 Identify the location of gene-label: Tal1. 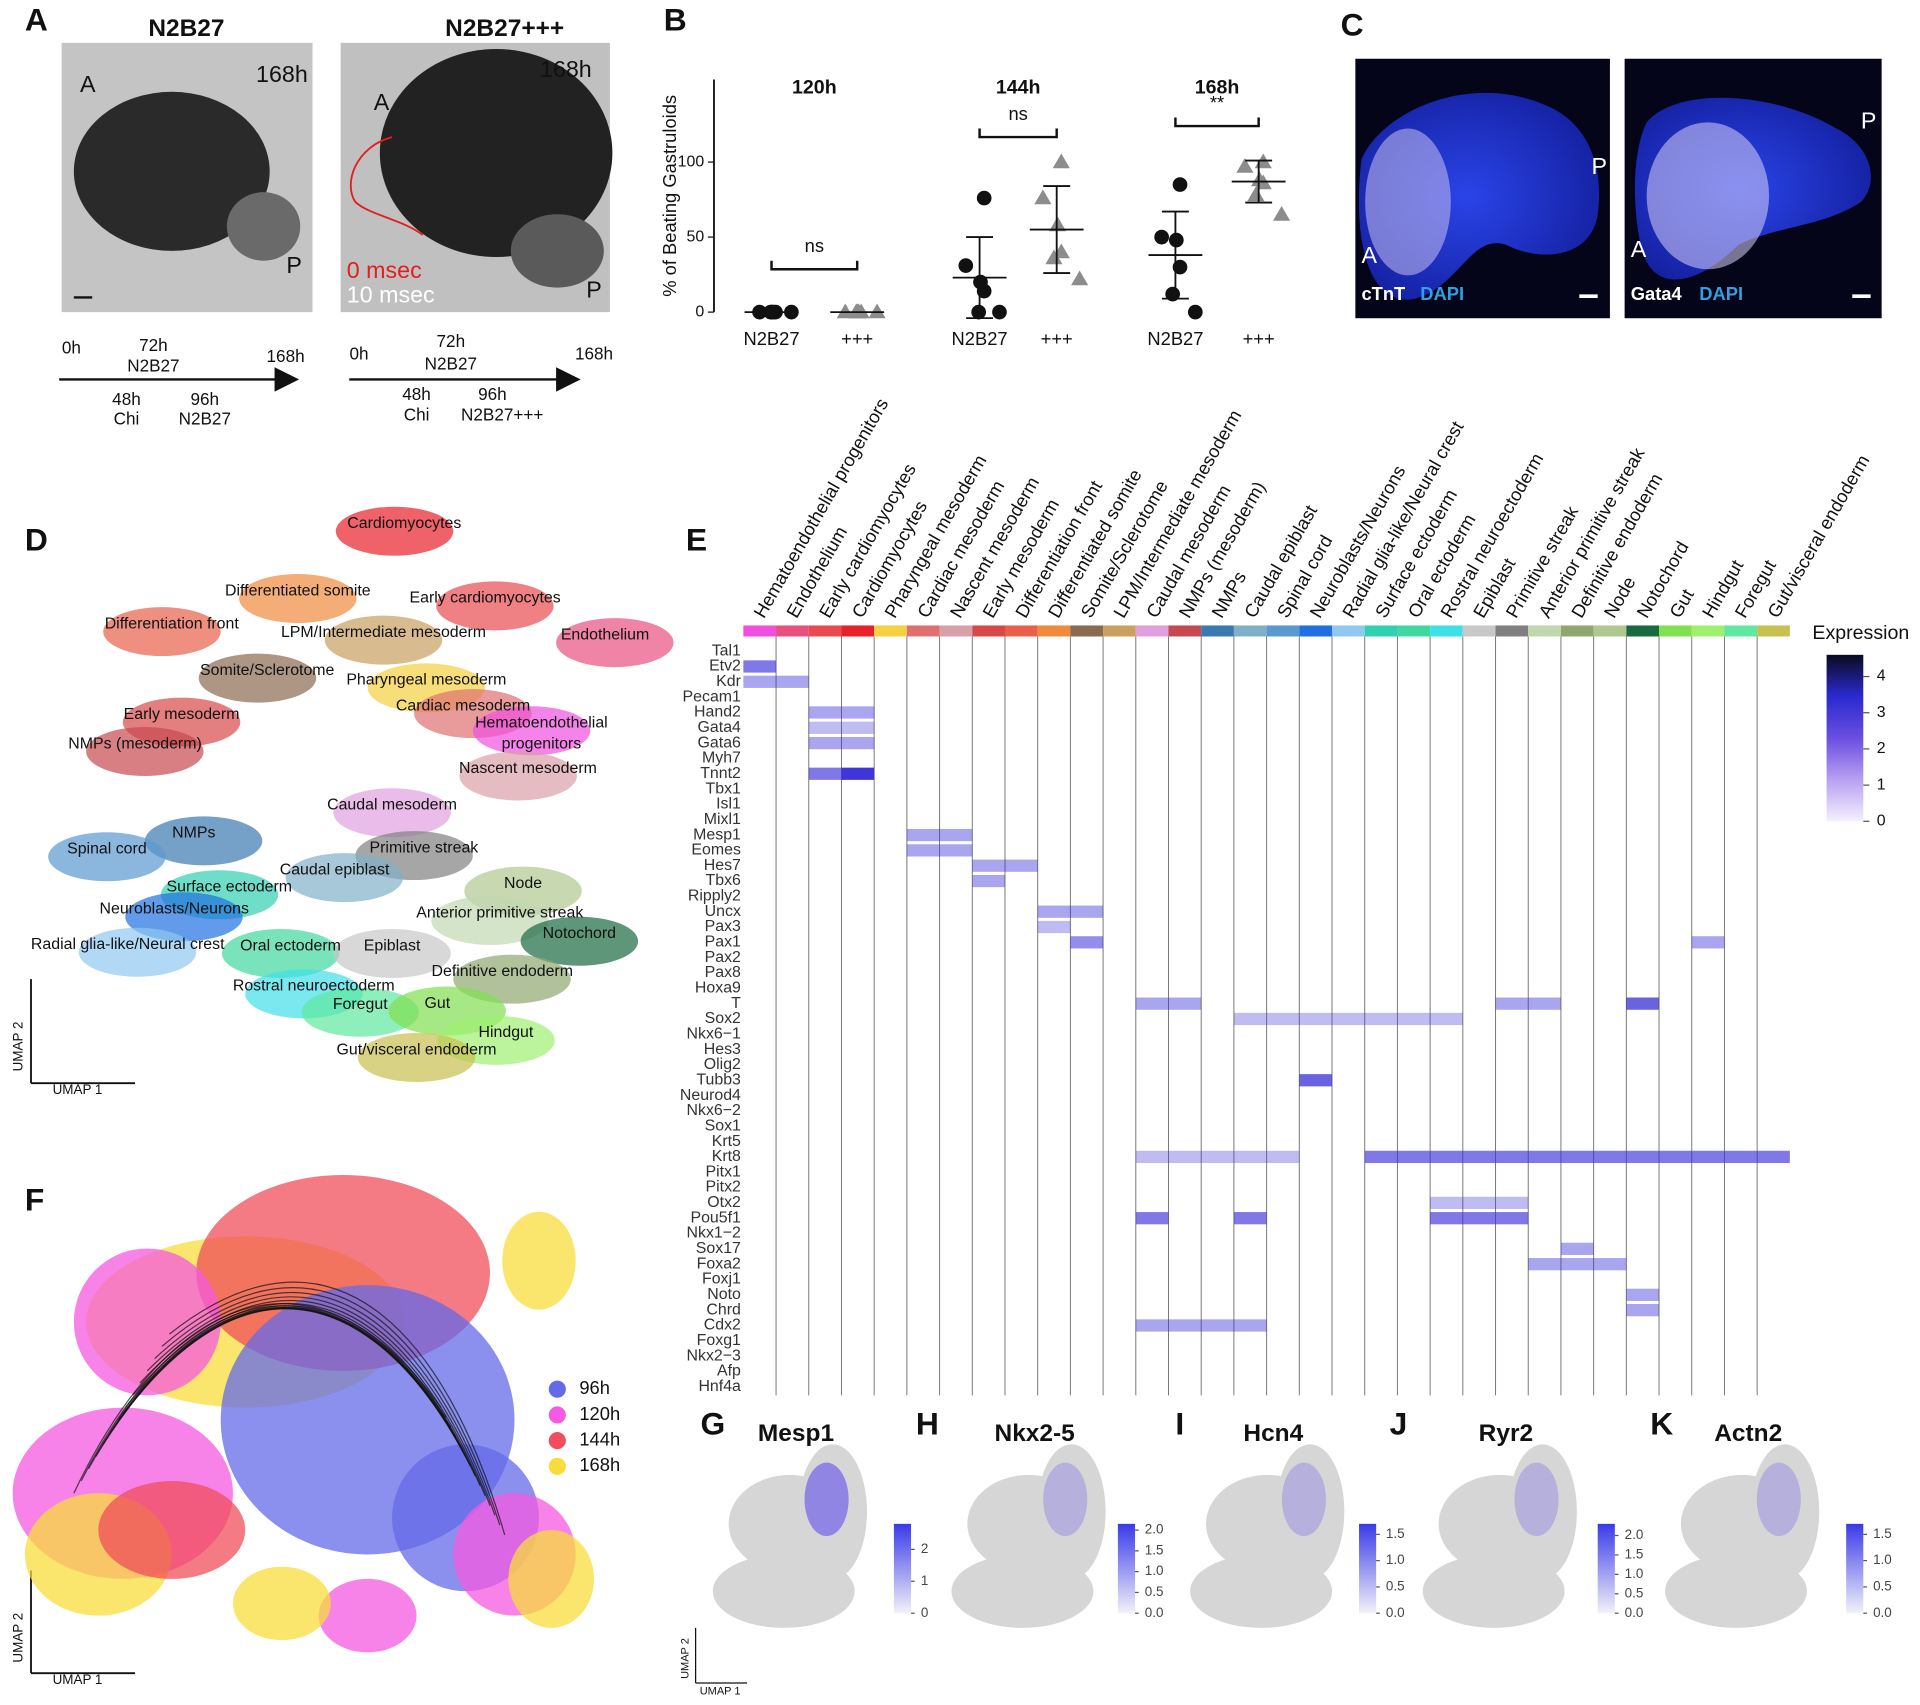
(726, 650).